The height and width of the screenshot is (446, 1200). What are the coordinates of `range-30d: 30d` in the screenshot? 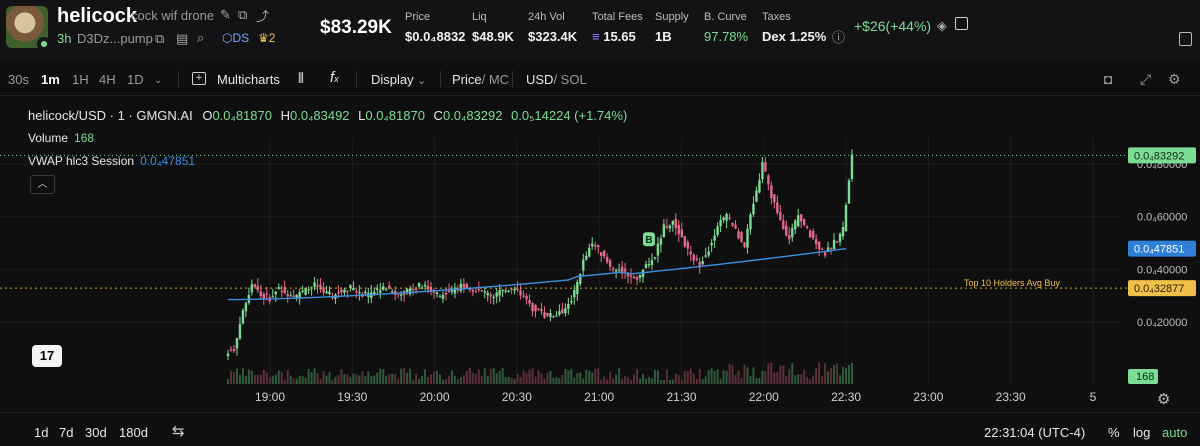 It's located at (96, 432).